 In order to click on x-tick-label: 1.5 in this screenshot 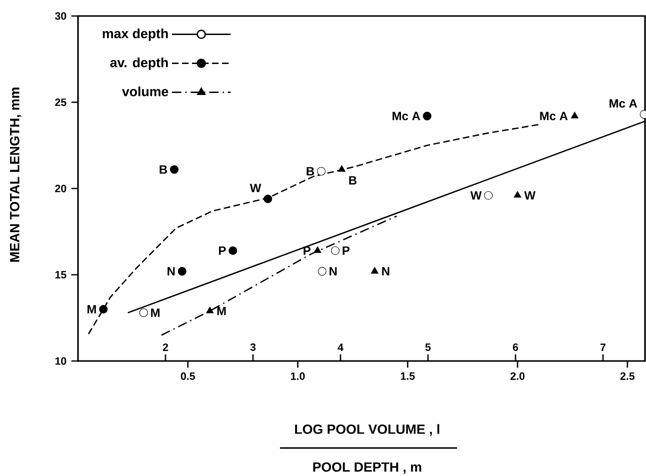, I will do `click(407, 376)`.